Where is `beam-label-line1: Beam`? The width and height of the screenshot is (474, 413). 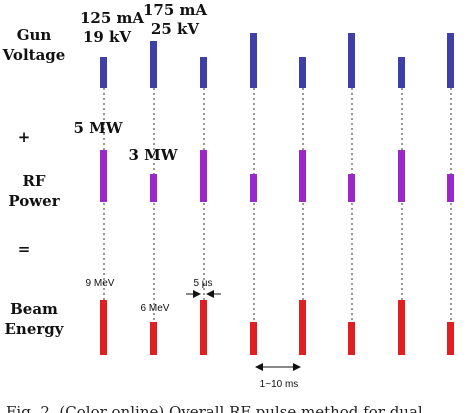 beam-label-line1: Beam is located at coordinates (34, 309).